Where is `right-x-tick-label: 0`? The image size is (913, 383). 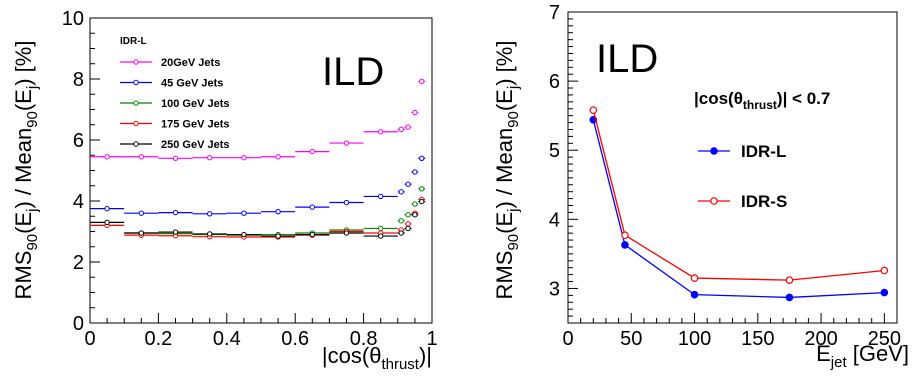 right-x-tick-label: 0 is located at coordinates (567, 339).